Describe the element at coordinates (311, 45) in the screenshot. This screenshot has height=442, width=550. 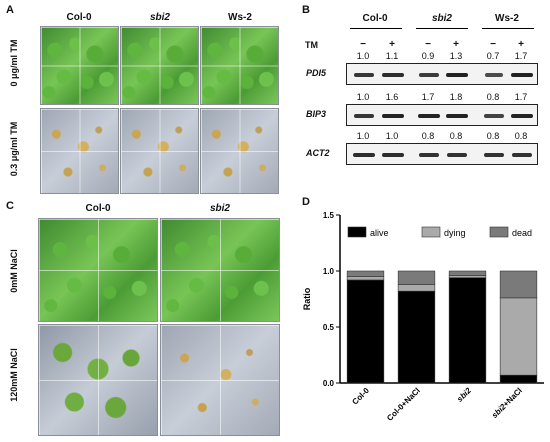
I see `tm-label: TM` at that location.